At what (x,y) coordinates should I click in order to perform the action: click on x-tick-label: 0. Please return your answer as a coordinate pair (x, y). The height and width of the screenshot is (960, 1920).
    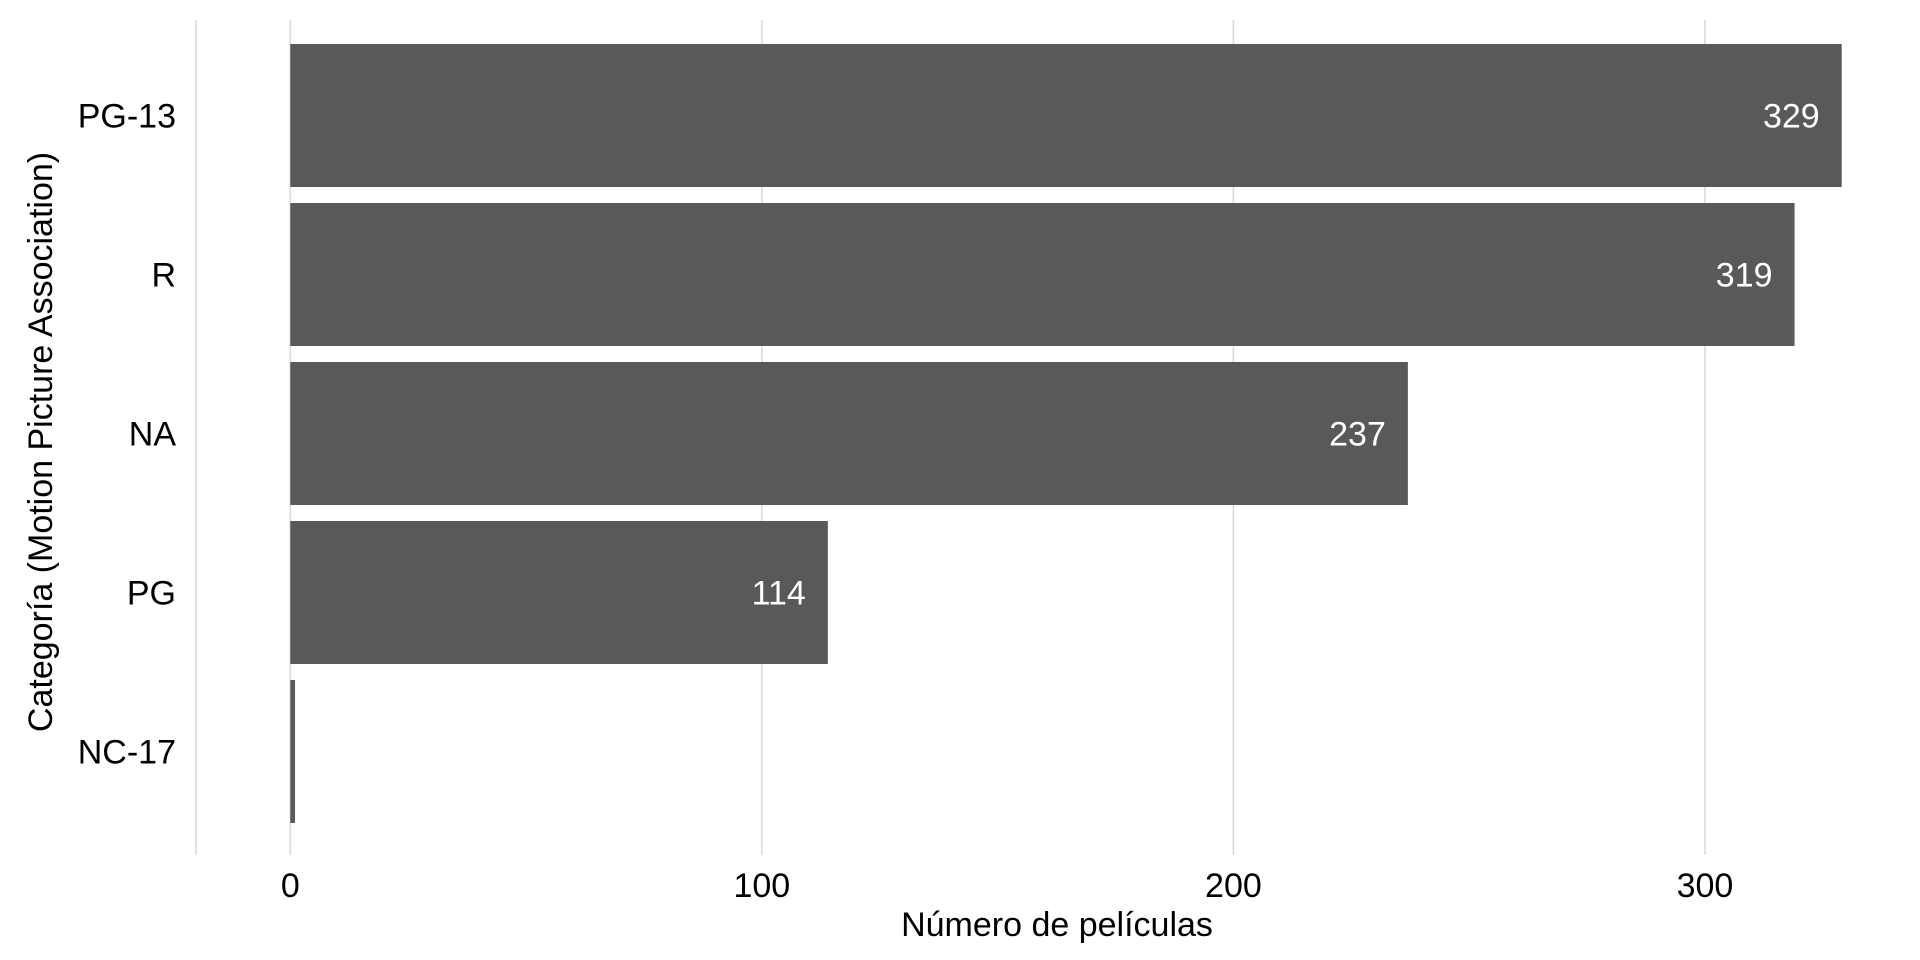
    Looking at the image, I should click on (290, 886).